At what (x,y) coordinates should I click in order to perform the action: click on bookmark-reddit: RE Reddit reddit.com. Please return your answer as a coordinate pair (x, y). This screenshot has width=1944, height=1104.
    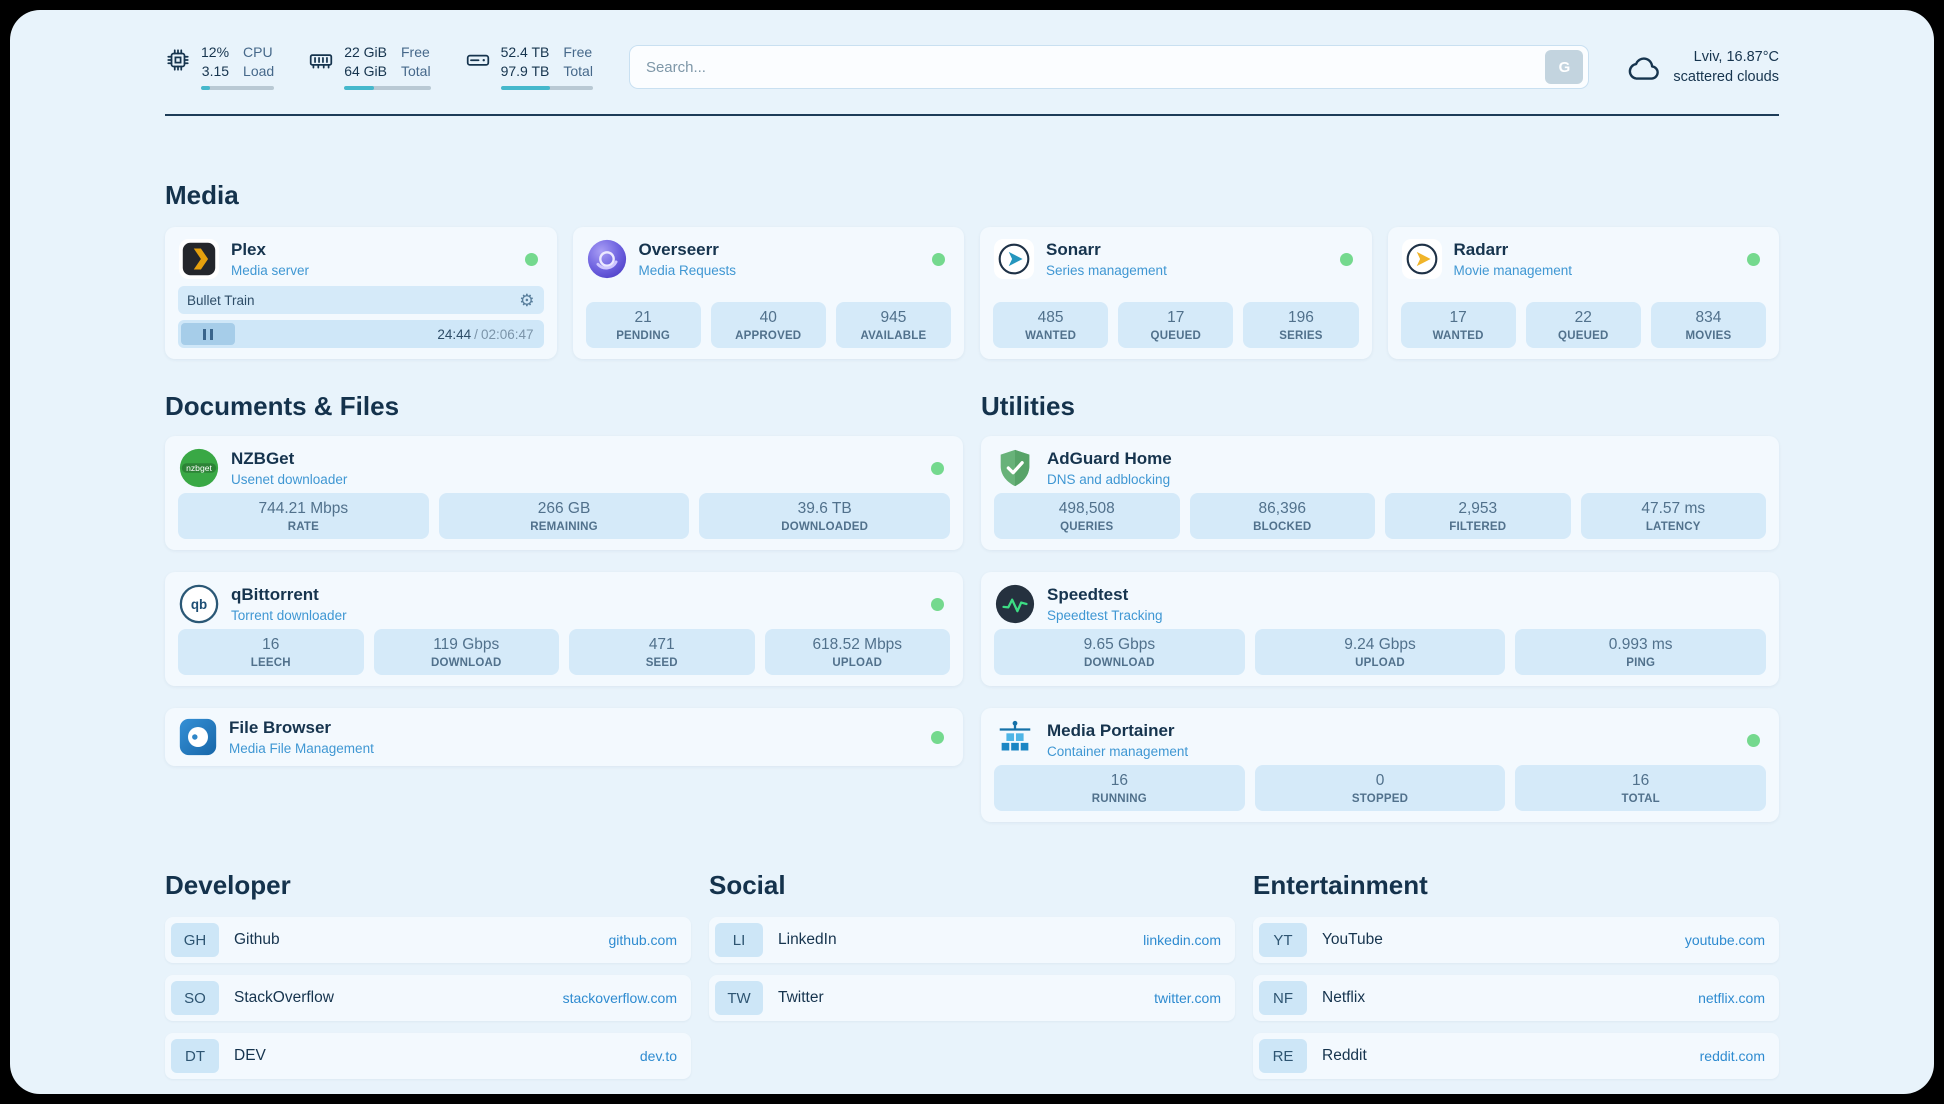
    Looking at the image, I should click on (1516, 1056).